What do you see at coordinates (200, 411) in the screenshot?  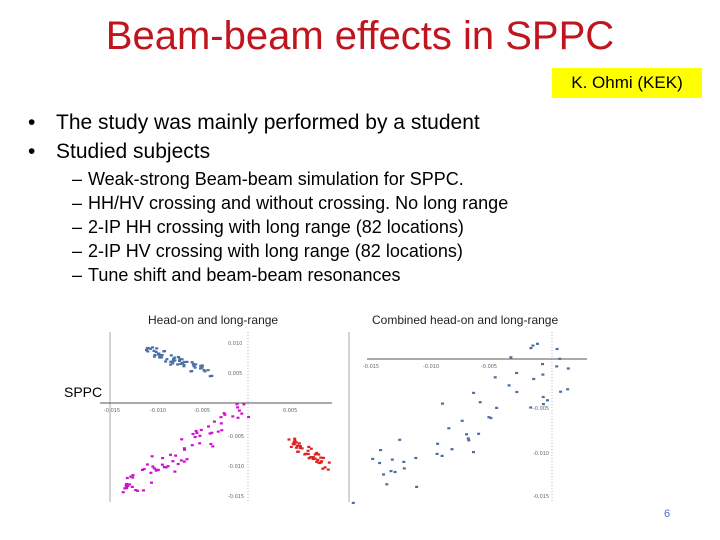 I see `left-x-ticks: -0.015 -0.010 -0.005 0.005` at bounding box center [200, 411].